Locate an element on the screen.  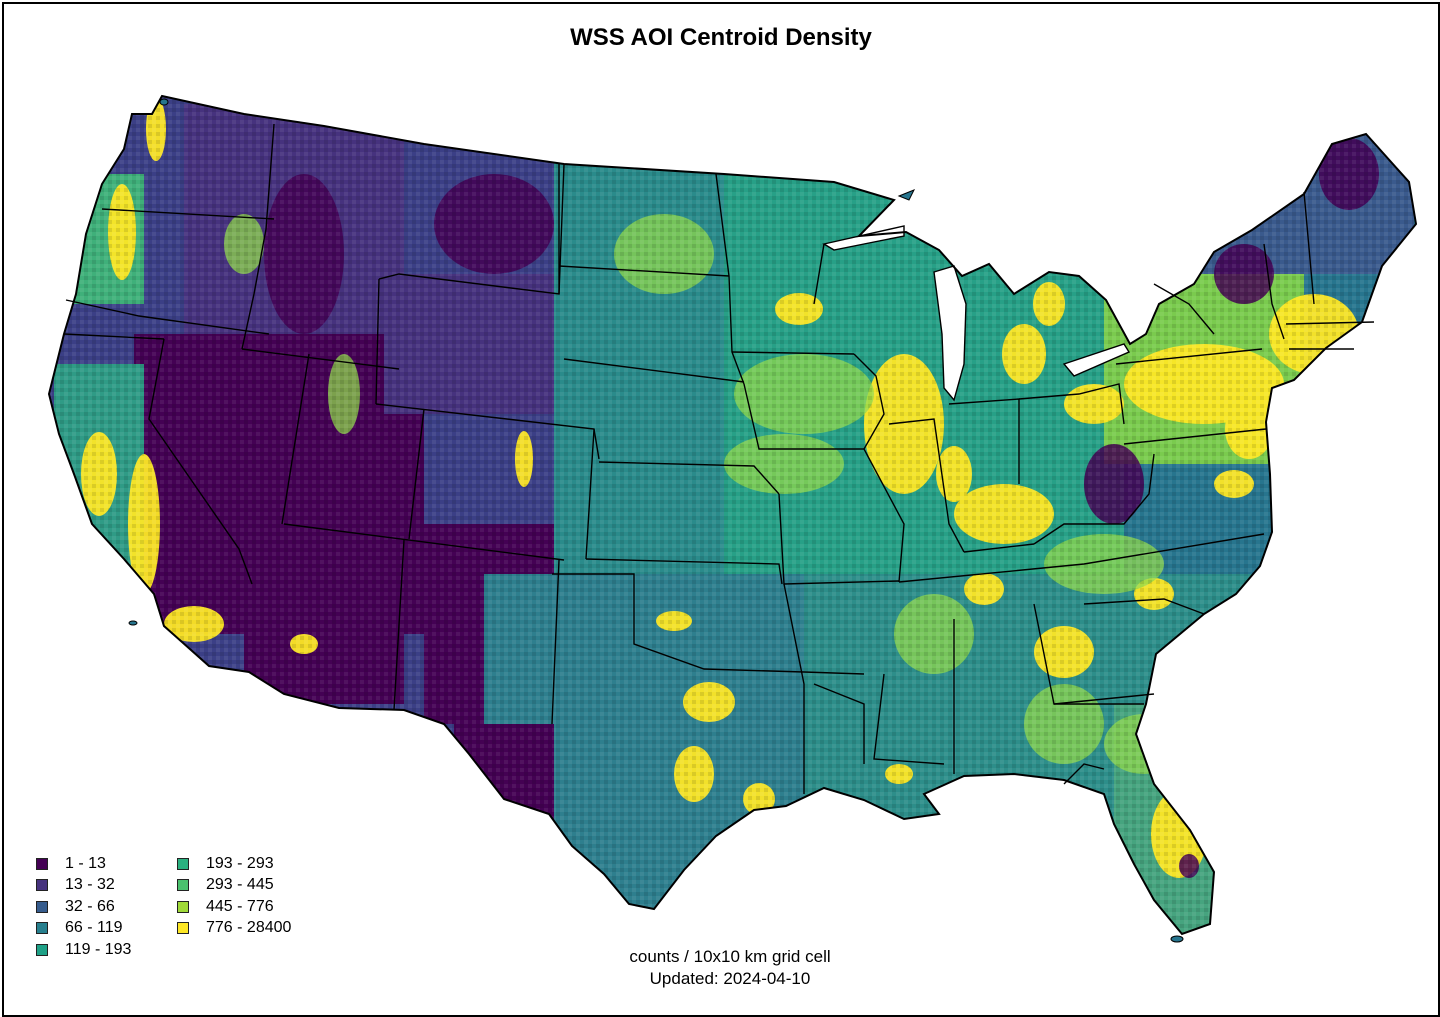
legend-label: 13 - 32 is located at coordinates (90, 885).